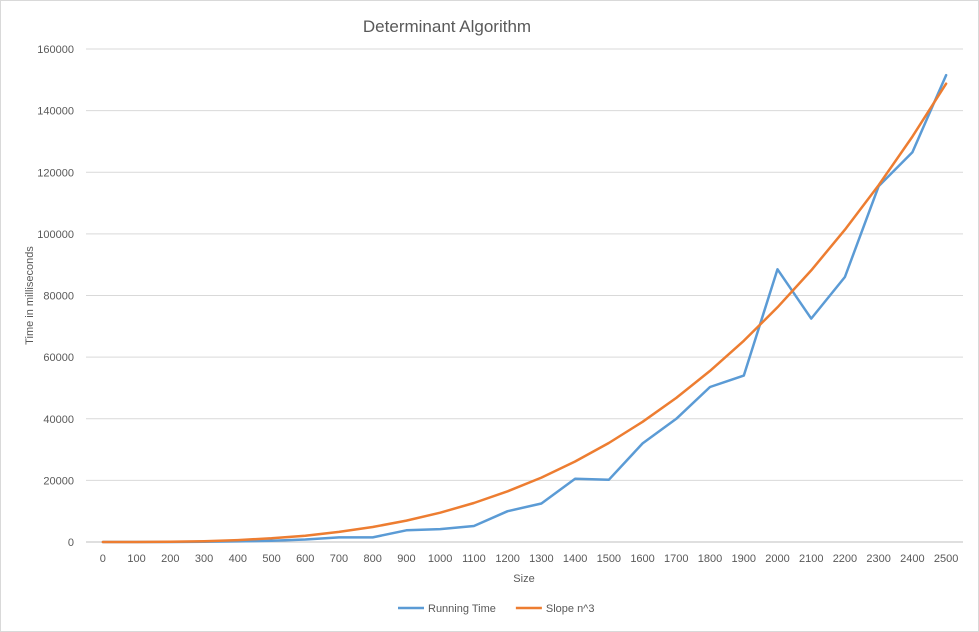 This screenshot has width=979, height=632. What do you see at coordinates (575, 559) in the screenshot?
I see `x-tick-label: 1400` at bounding box center [575, 559].